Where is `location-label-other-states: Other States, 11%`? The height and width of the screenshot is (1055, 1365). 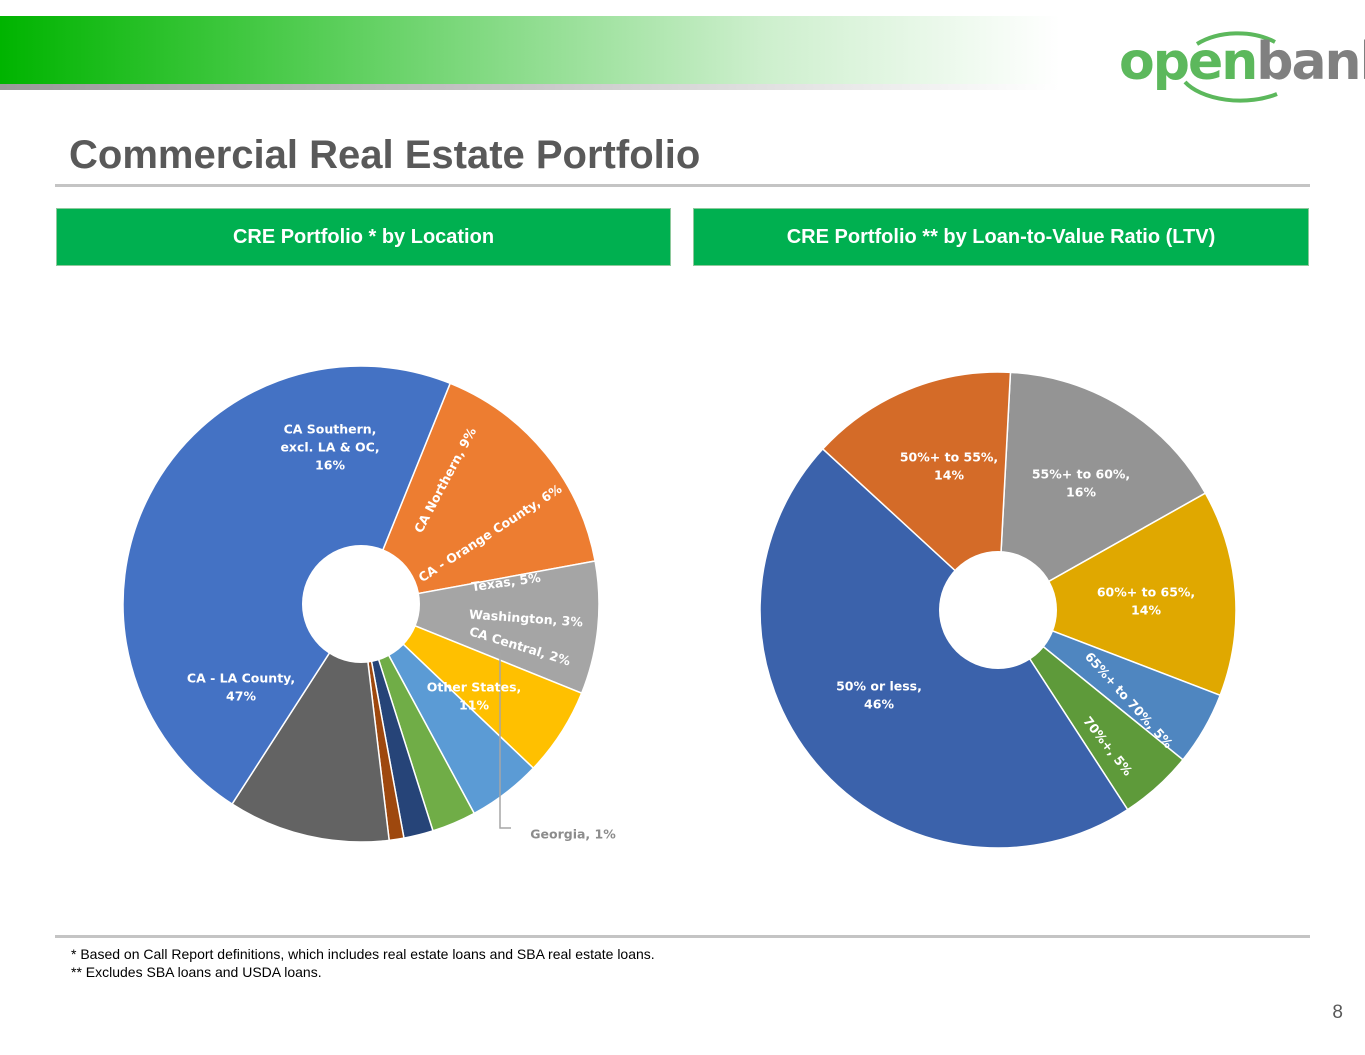 location-label-other-states: Other States, 11% is located at coordinates (474, 696).